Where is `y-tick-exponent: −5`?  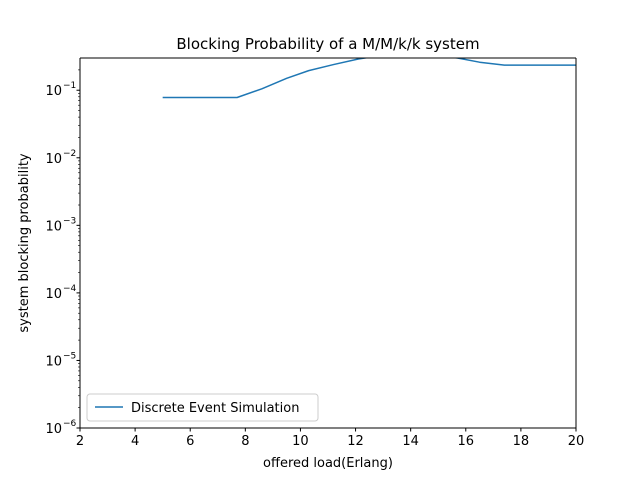
y-tick-exponent: −5 is located at coordinates (69, 356).